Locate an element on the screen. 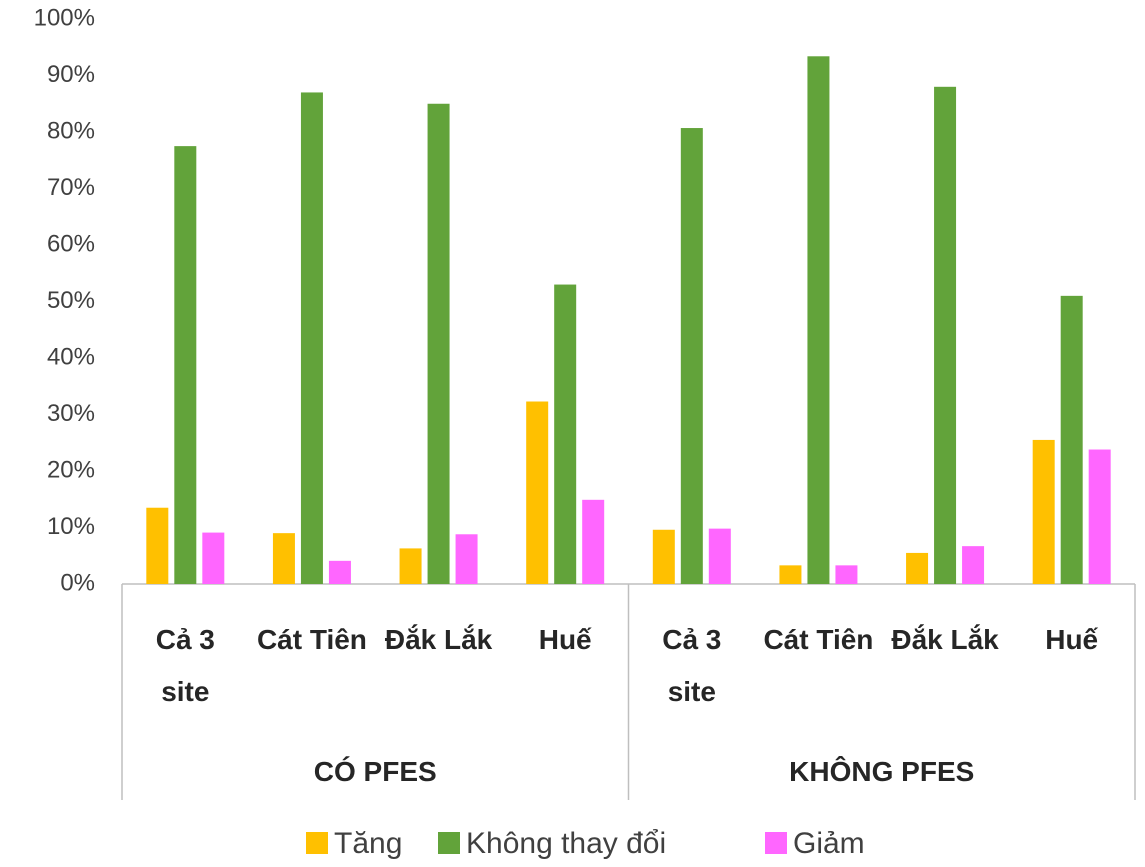  legend-label: Không thay đổi is located at coordinates (566, 843).